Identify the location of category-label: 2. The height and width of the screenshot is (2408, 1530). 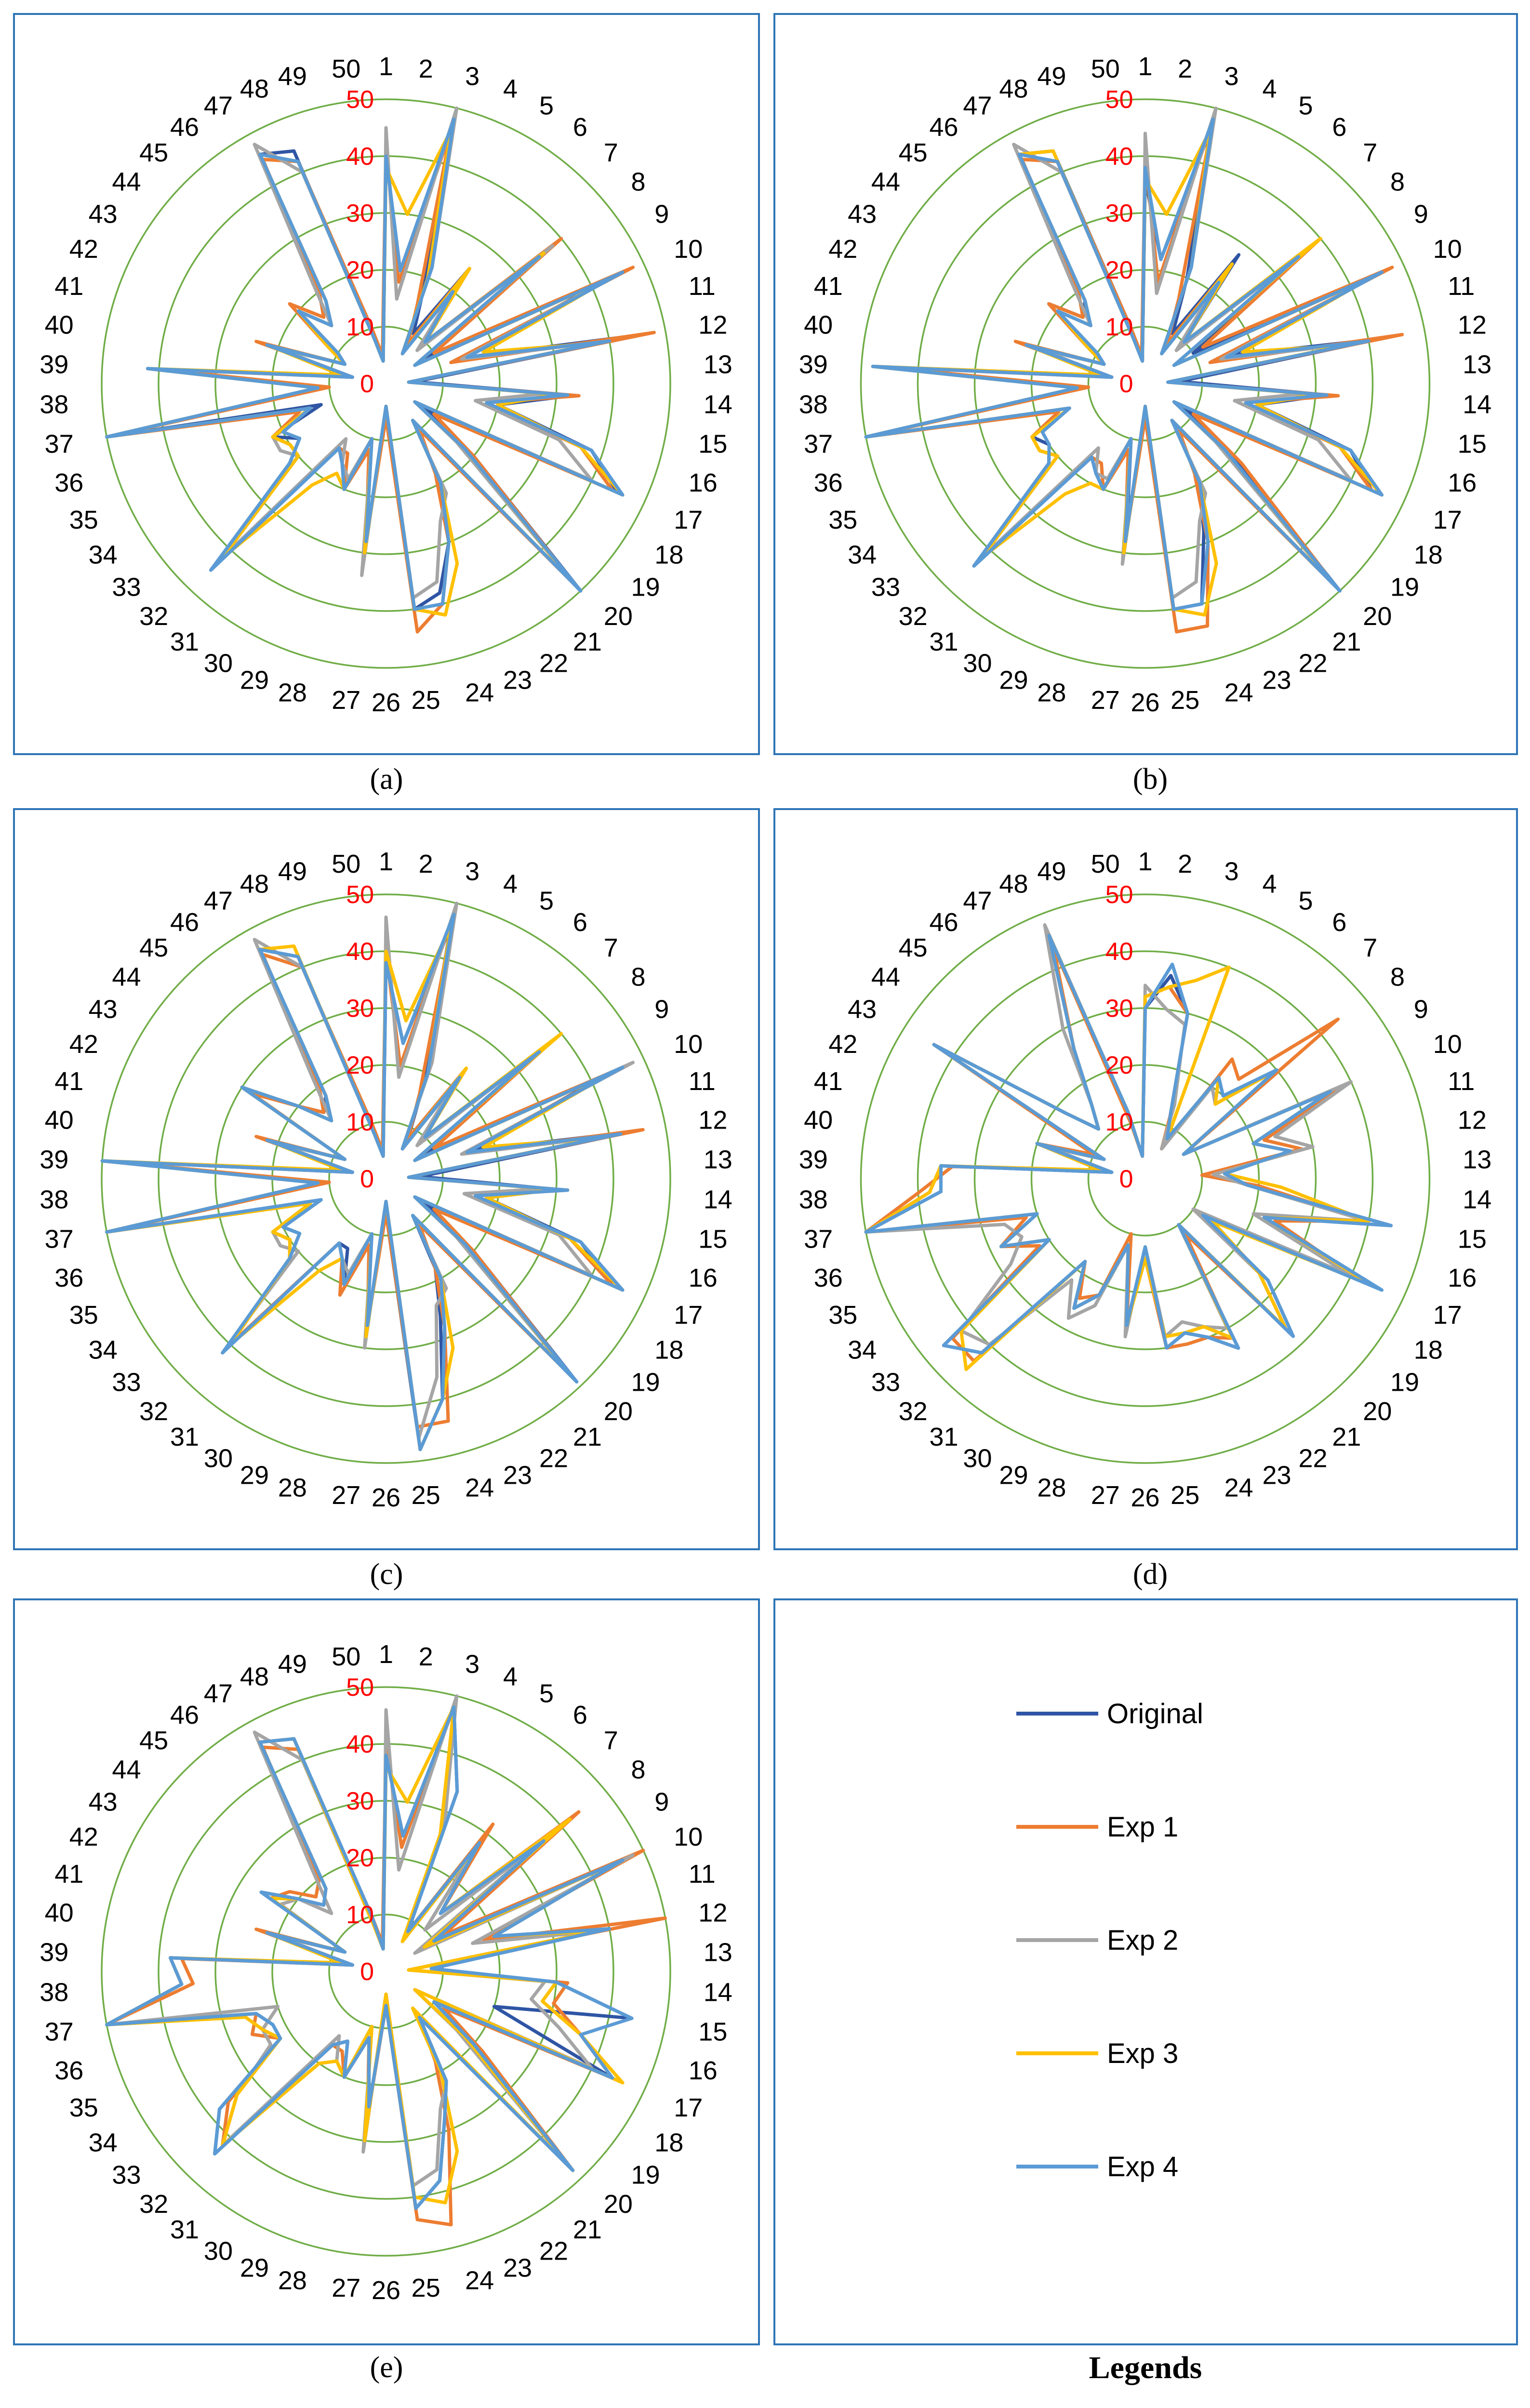
(1185, 68).